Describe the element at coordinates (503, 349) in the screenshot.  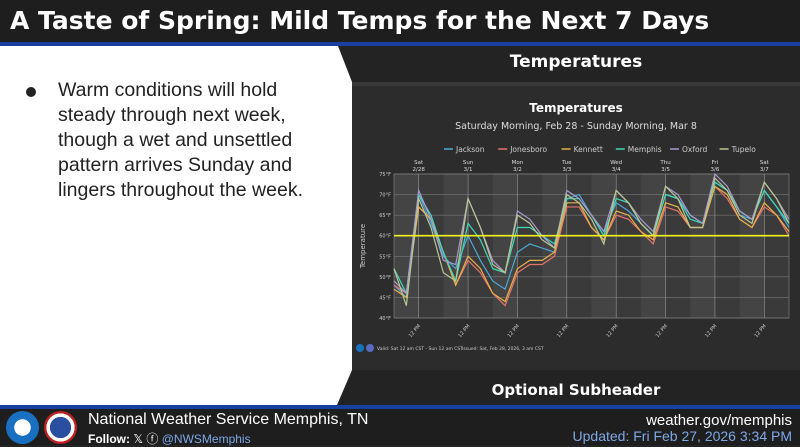
I see `issued-text: Issued: Sat, Feb 28, 2026, 3 am CST` at that location.